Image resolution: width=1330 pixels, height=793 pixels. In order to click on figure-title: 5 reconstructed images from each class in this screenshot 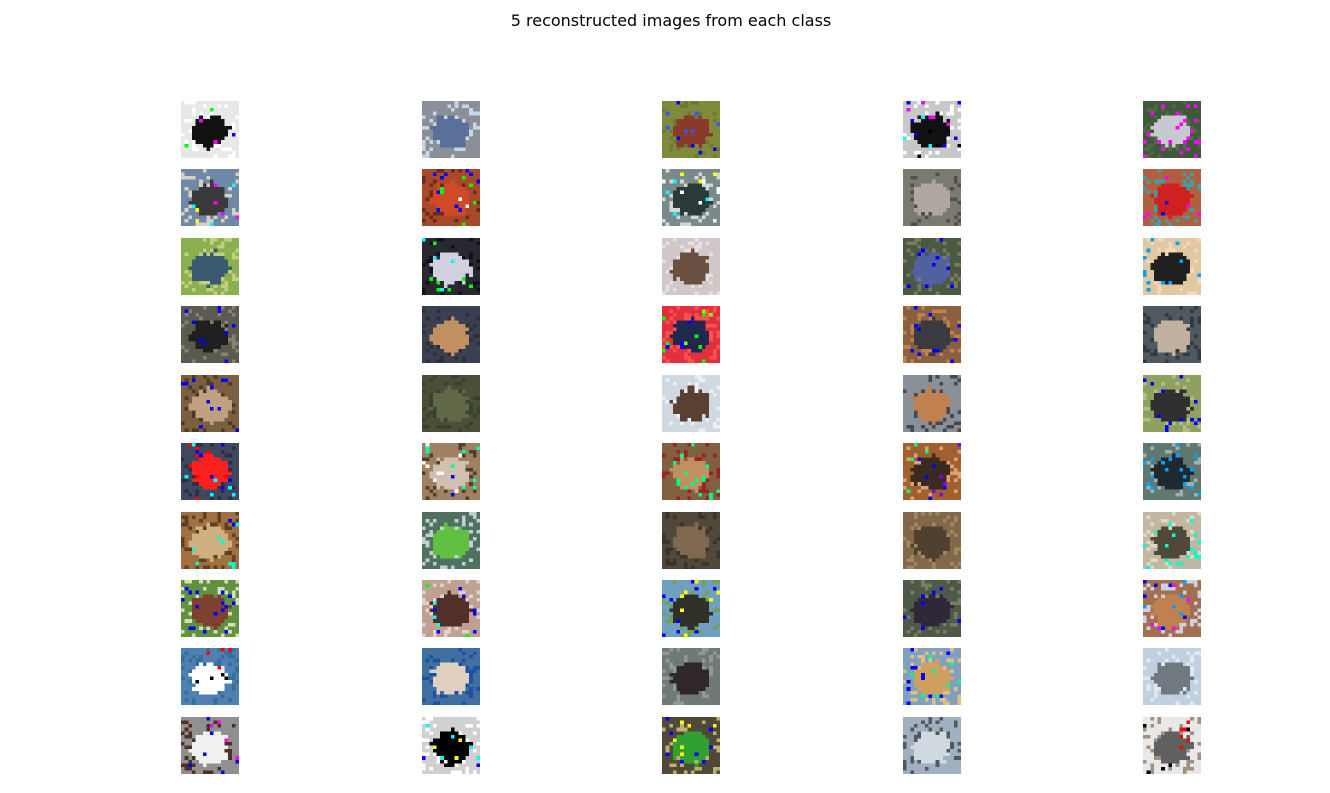, I will do `click(671, 20)`.